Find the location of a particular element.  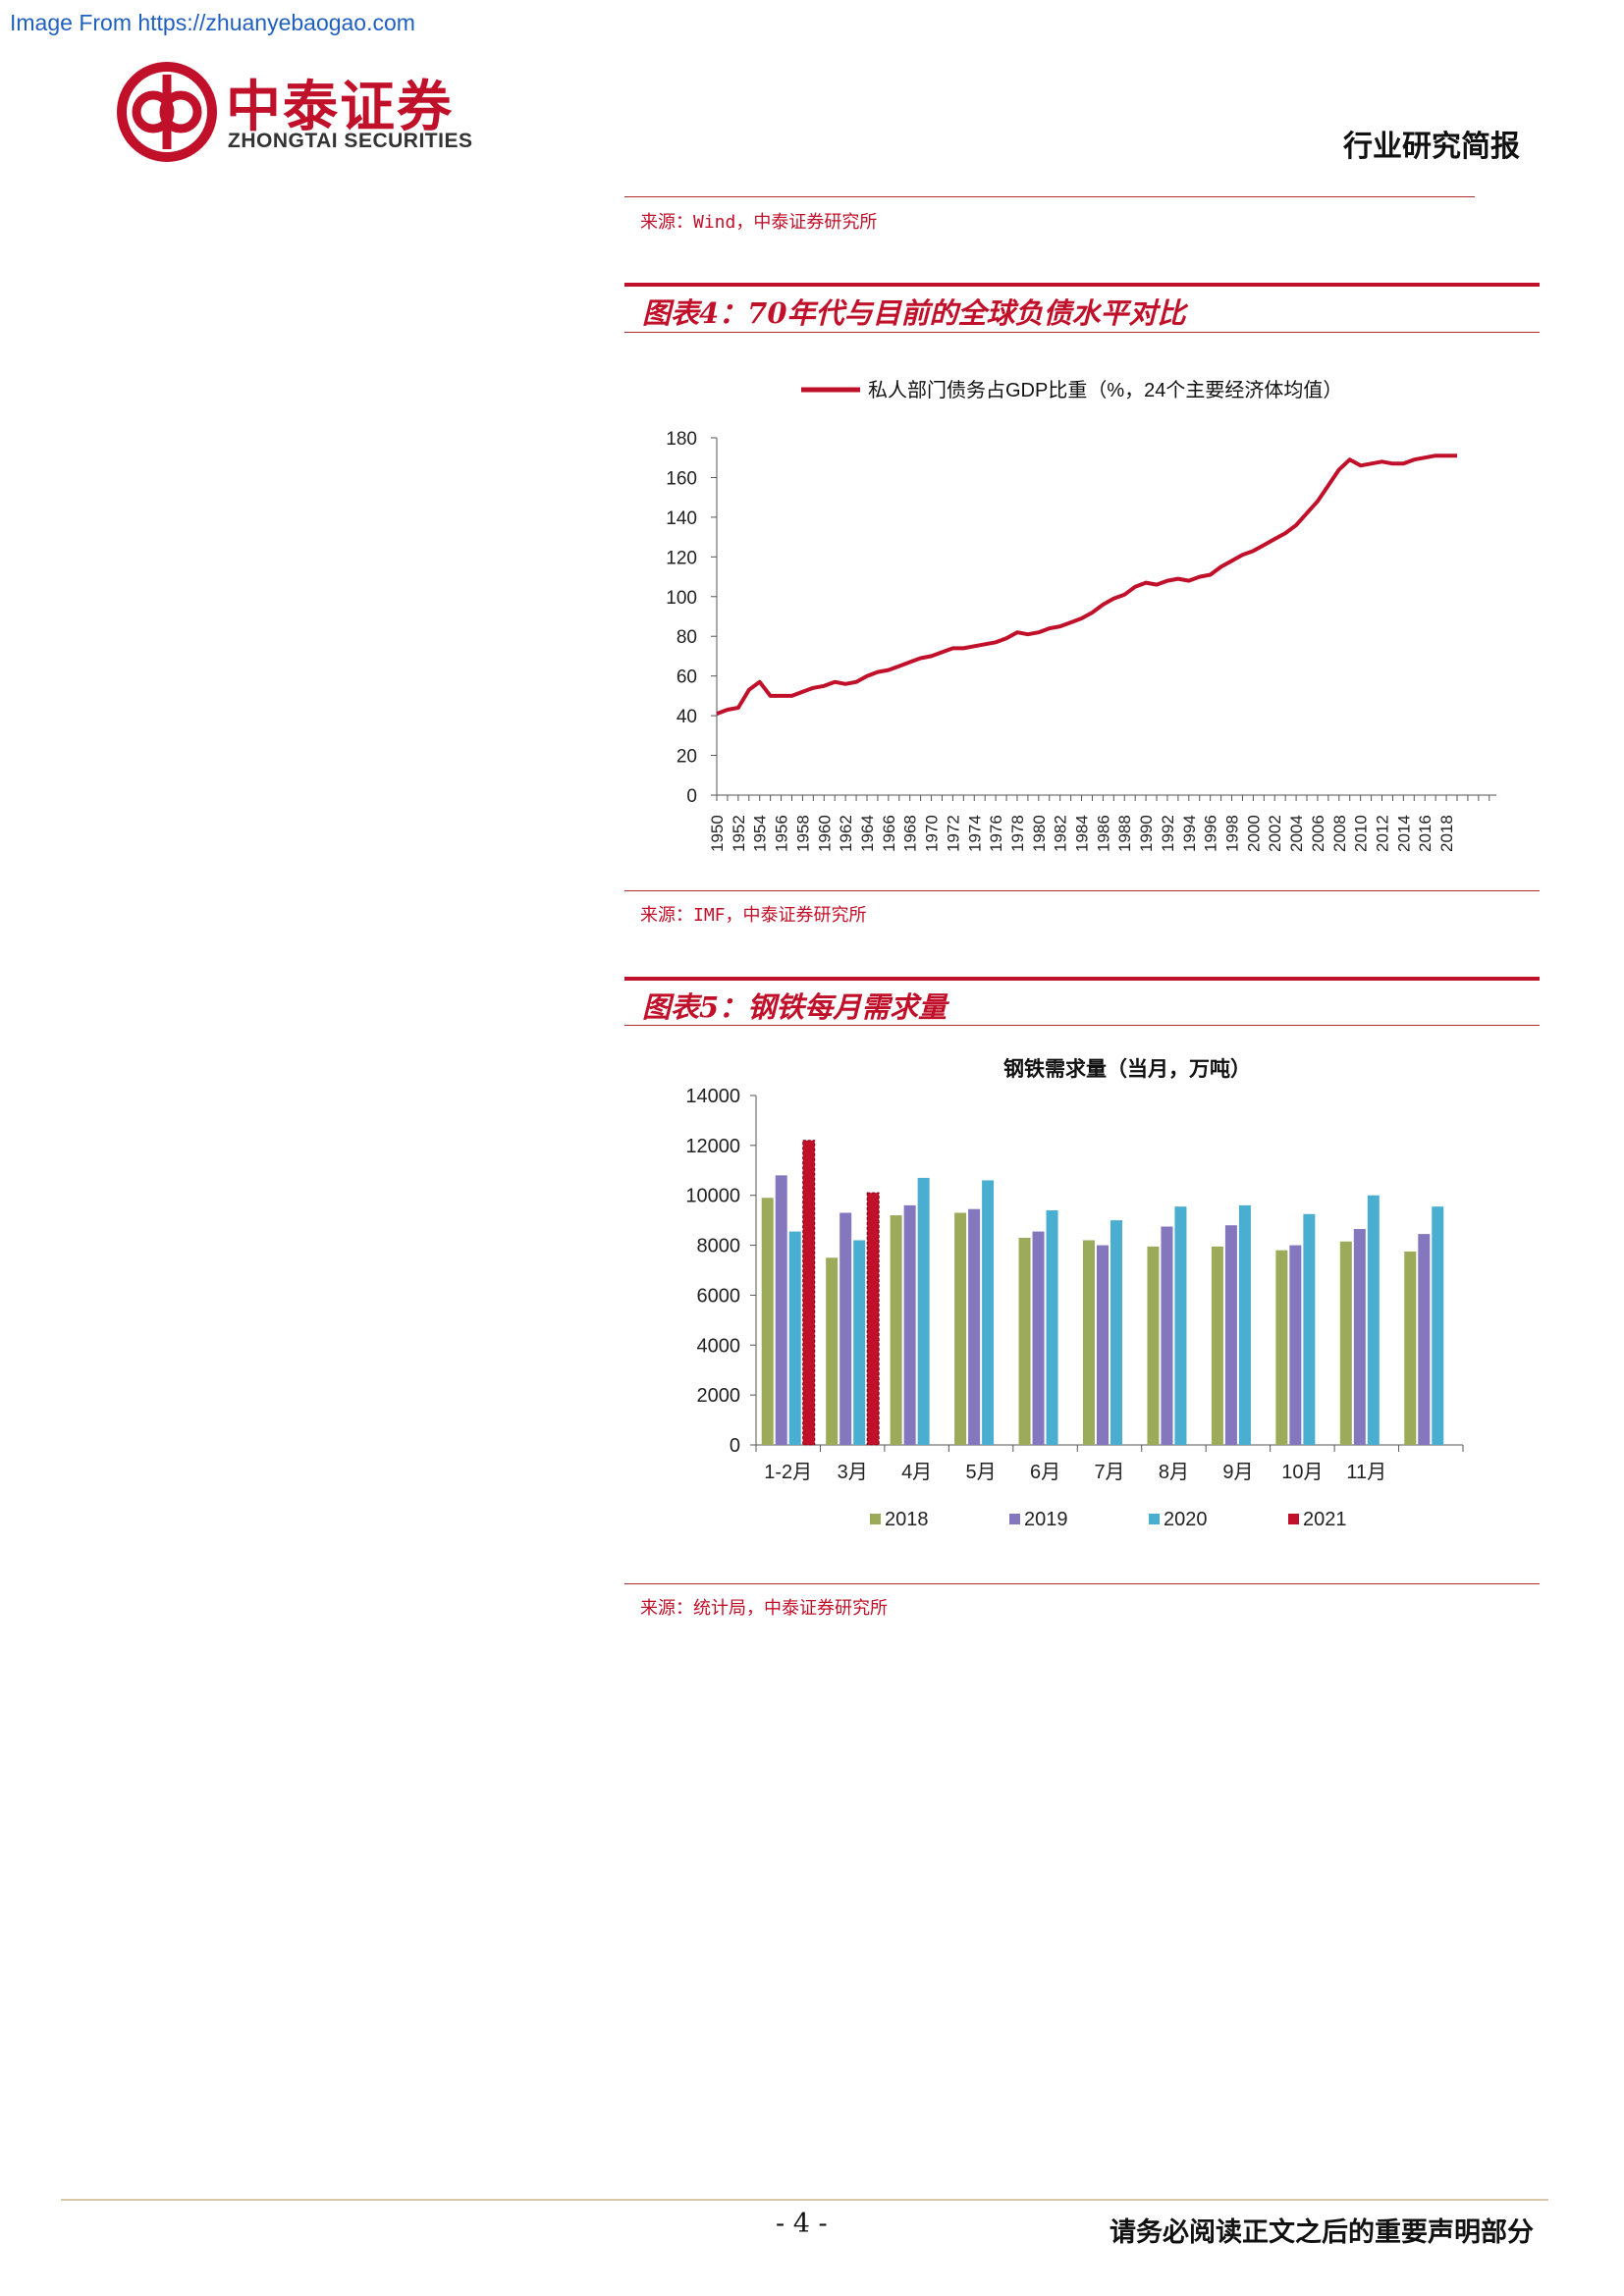

x-tick-label: 1952 is located at coordinates (739, 834).